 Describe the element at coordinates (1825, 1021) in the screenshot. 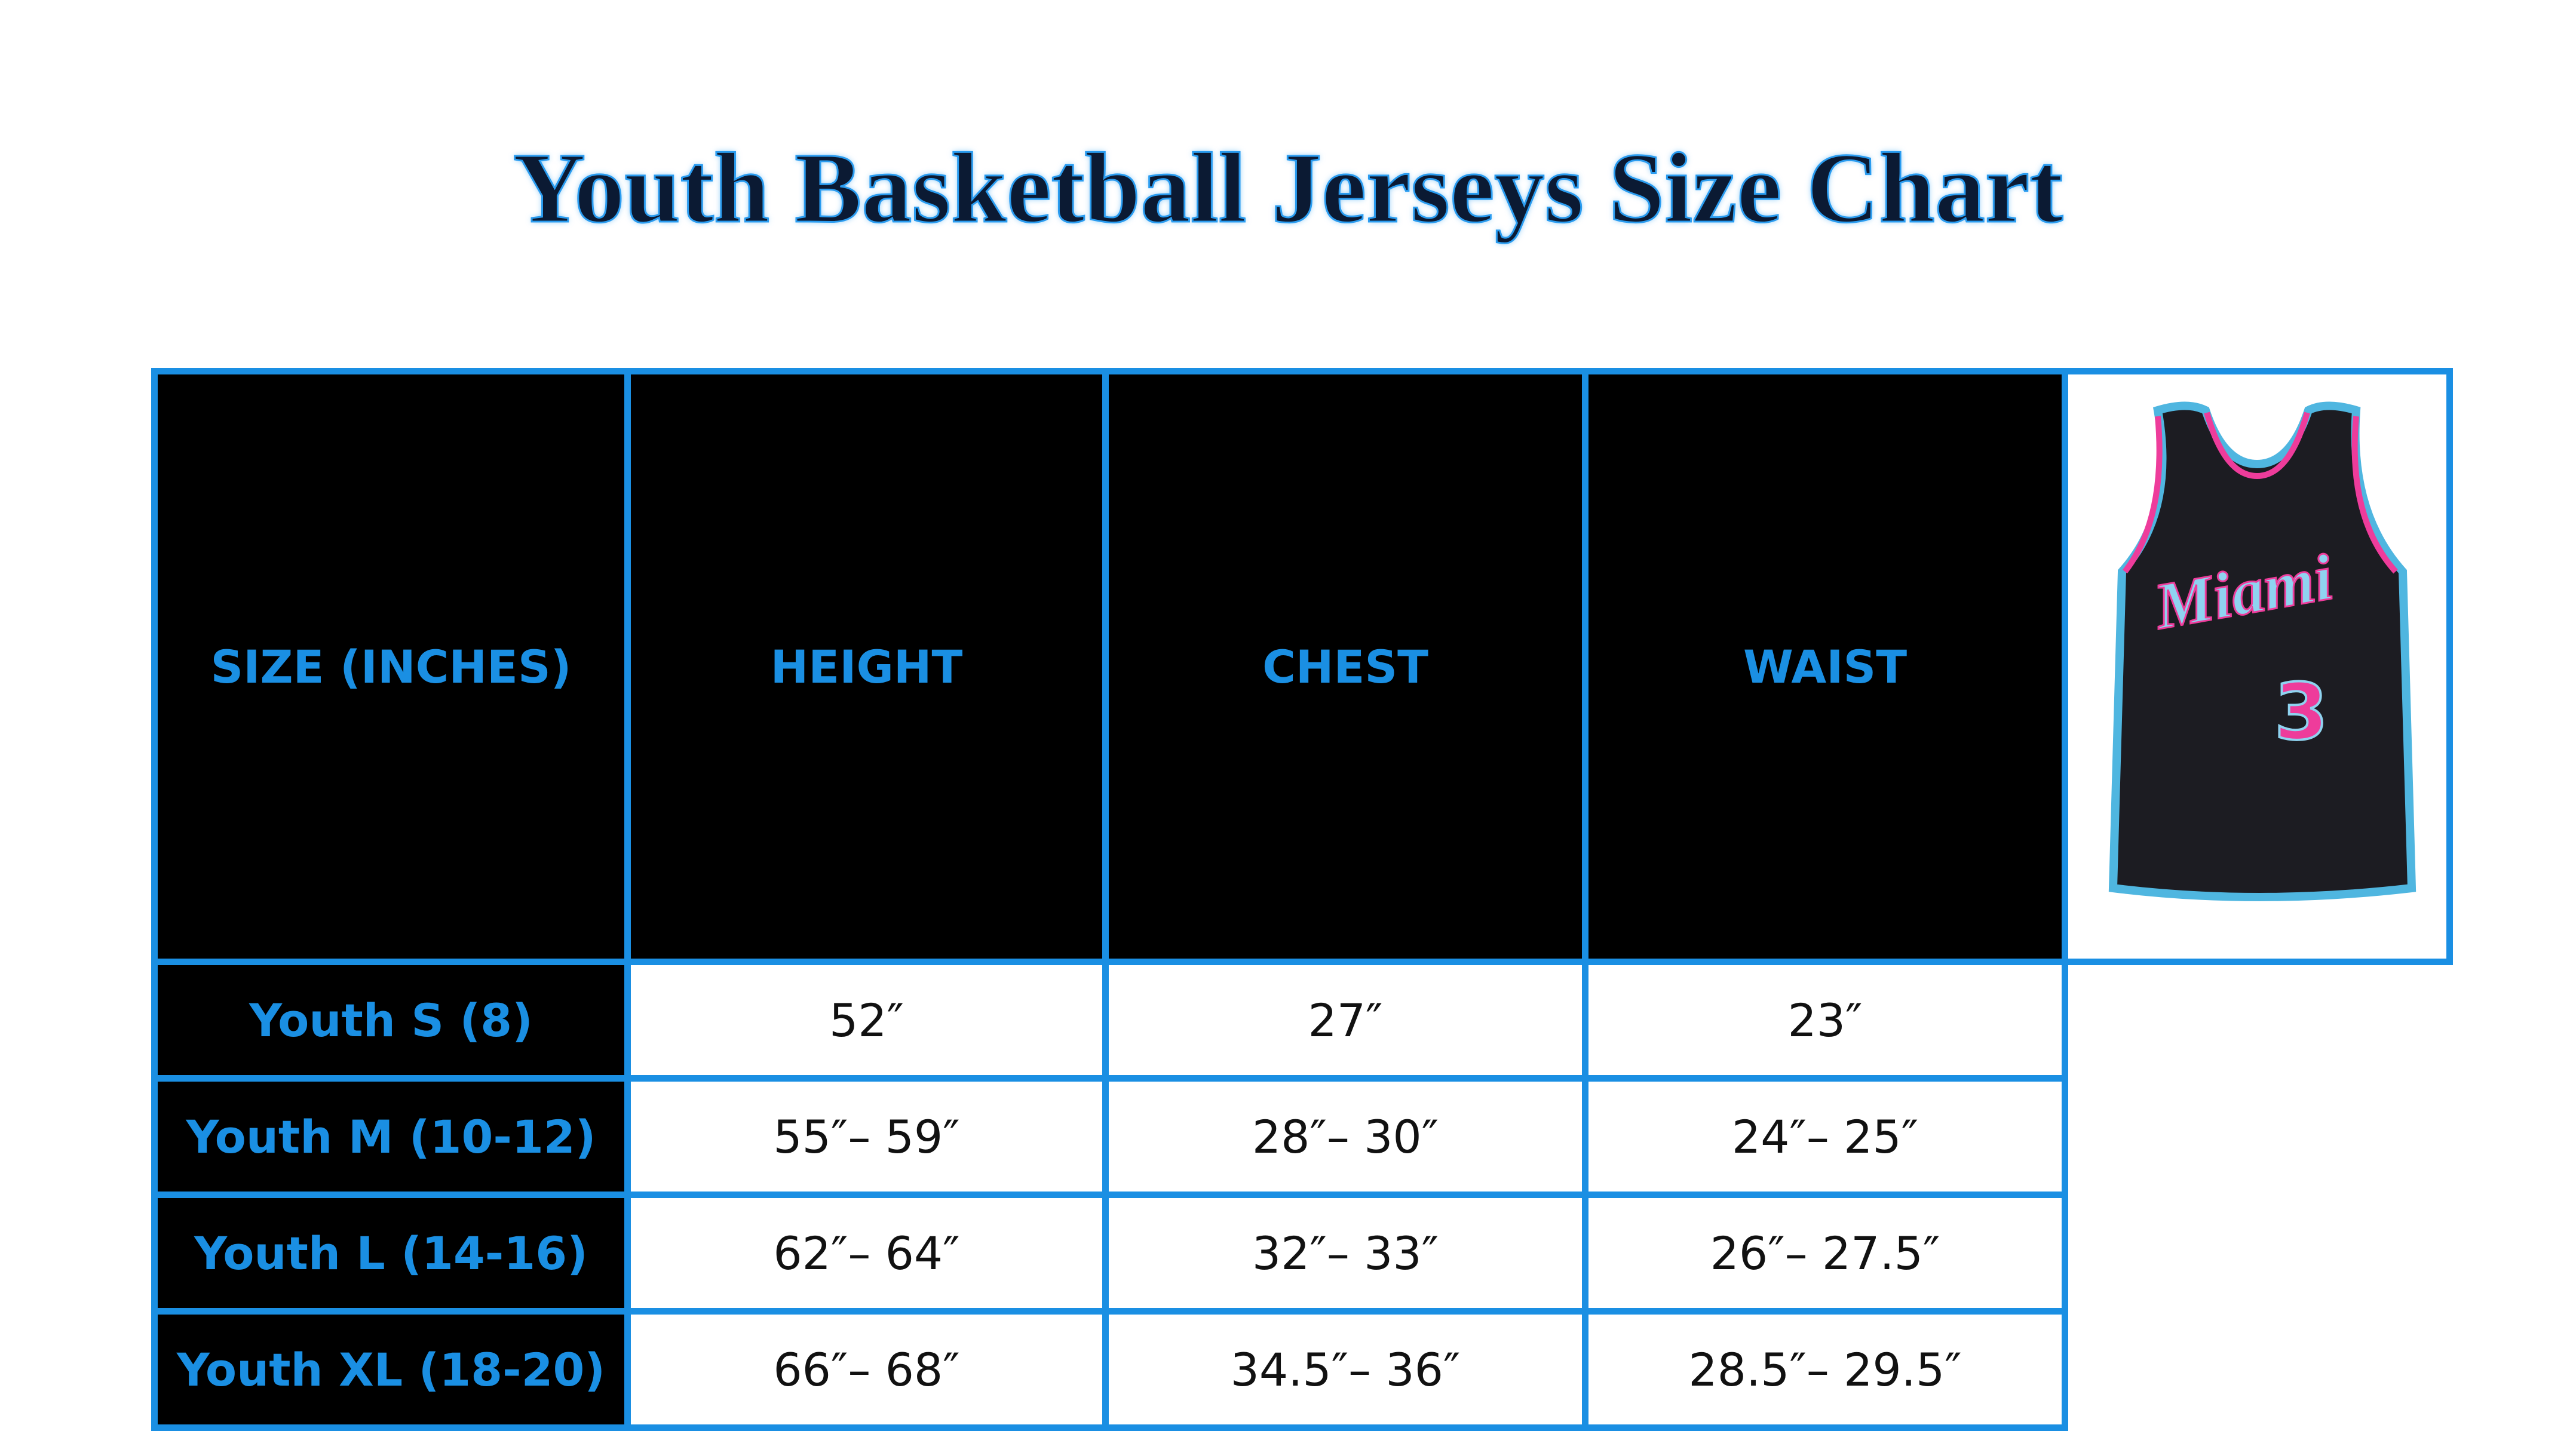

I see `cell: 23″` at that location.